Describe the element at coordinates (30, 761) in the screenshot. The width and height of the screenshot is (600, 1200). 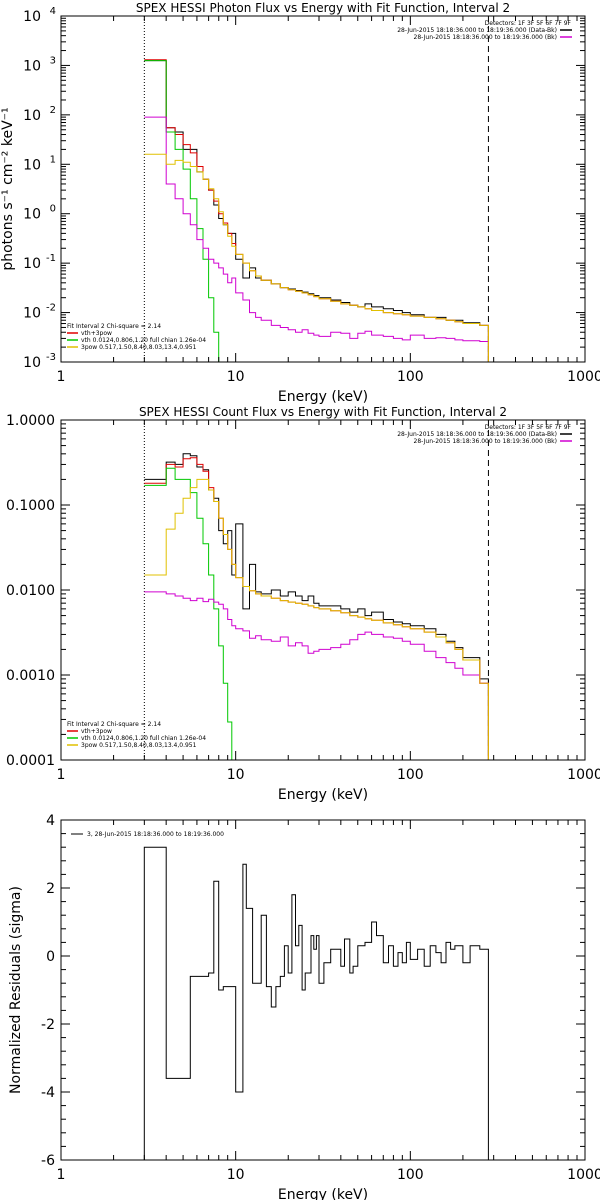
I see `y-tick-label: 0.0001` at that location.